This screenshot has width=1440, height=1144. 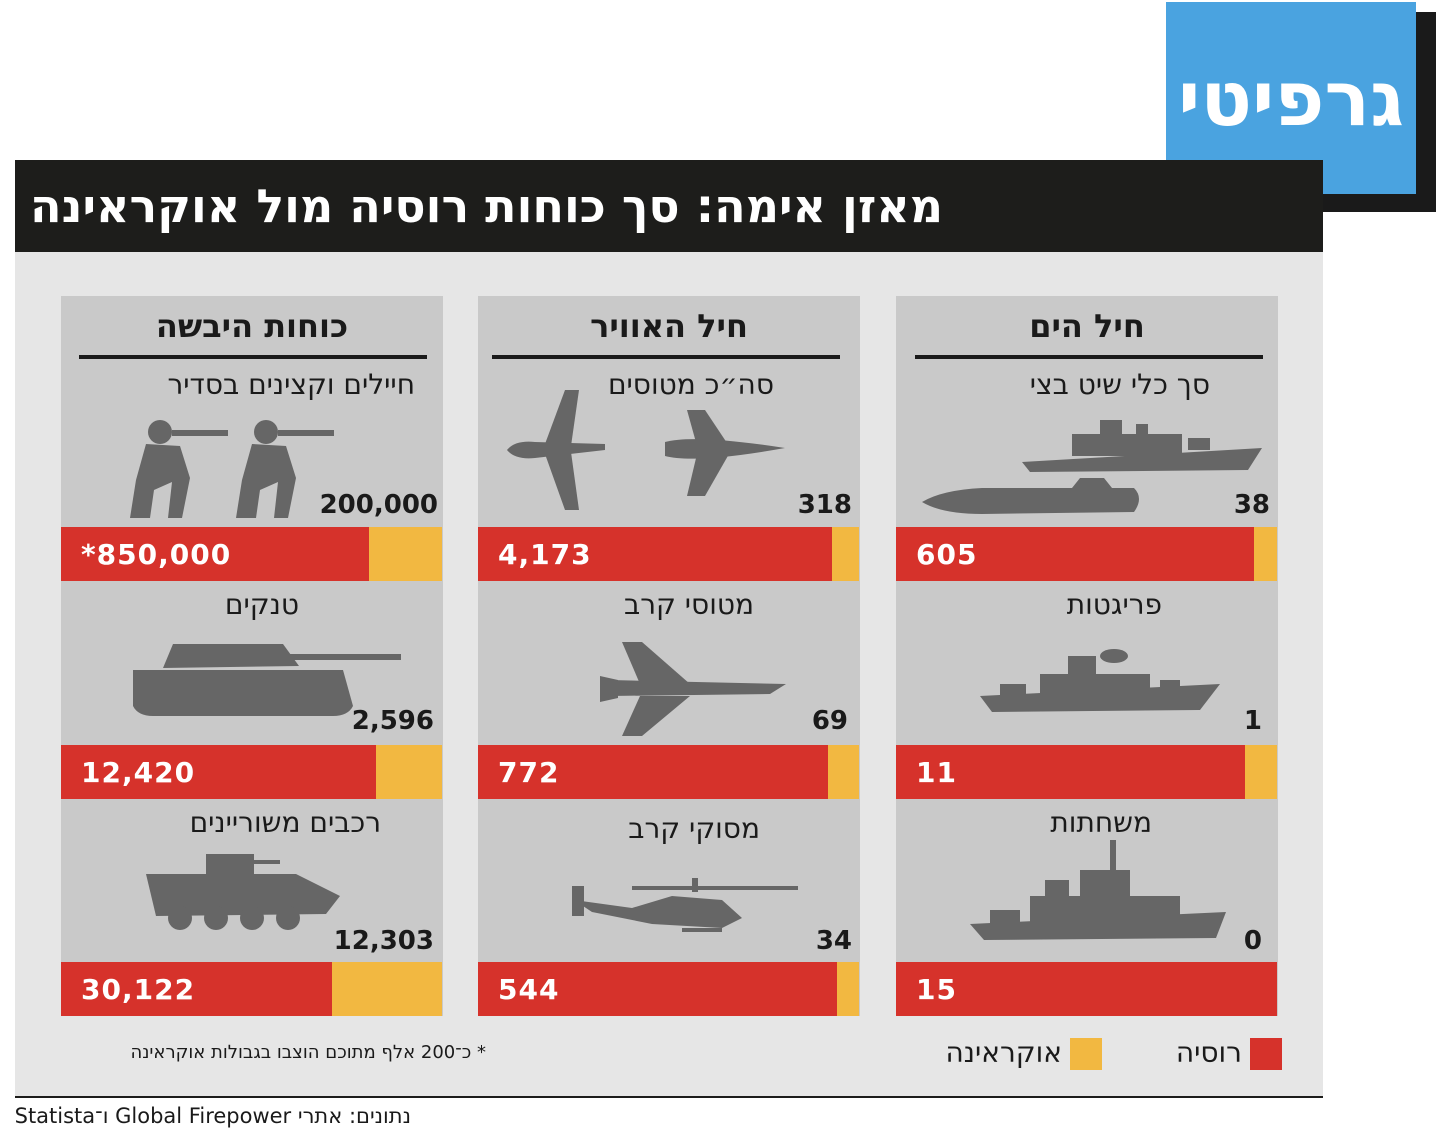 What do you see at coordinates (212, 1116) in the screenshot?
I see `source-note: נתונים: אתרי Global Firepower ו־Statista` at bounding box center [212, 1116].